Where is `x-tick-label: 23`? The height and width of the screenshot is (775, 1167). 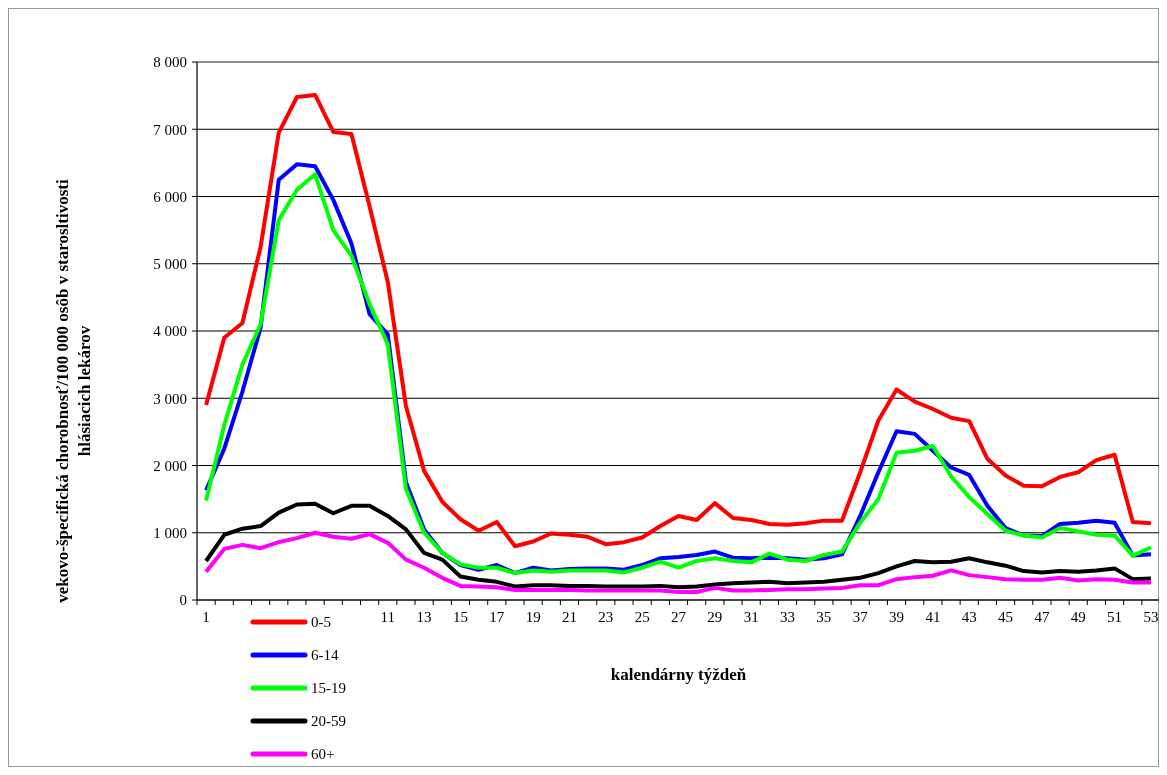 x-tick-label: 23 is located at coordinates (606, 617).